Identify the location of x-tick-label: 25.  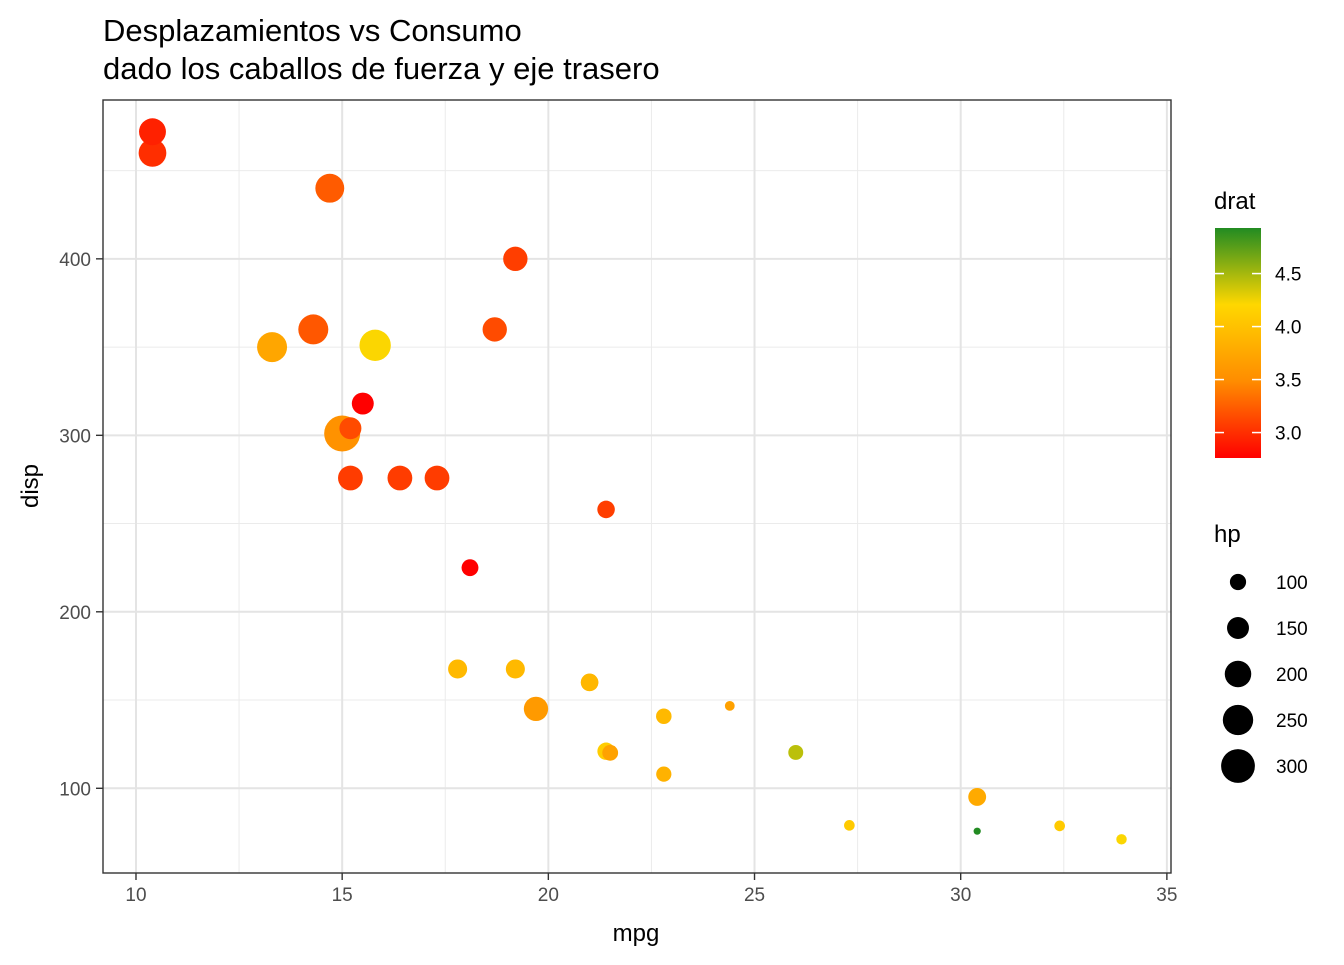
(754, 895).